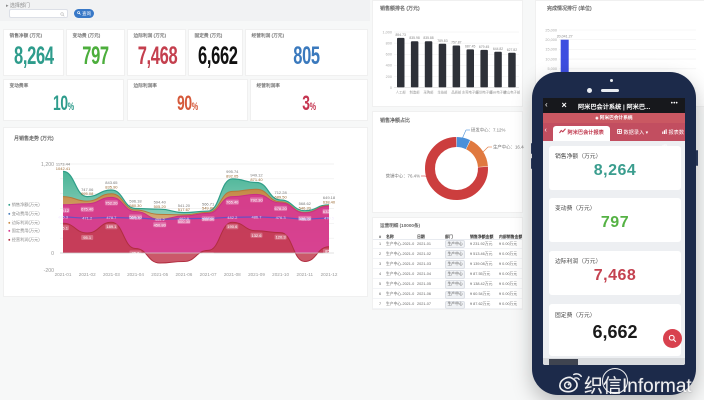  I want to click on svg-text: 生技部, so click(442, 92).